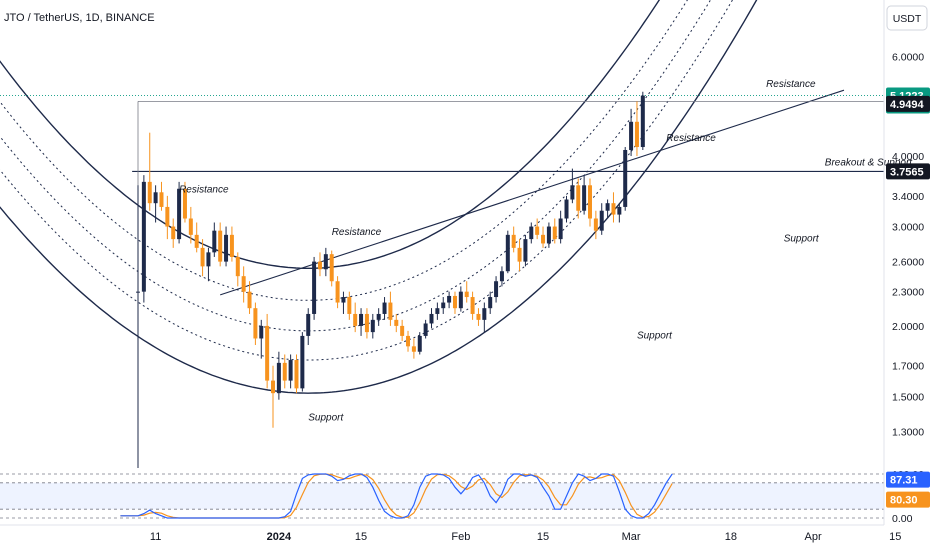  Describe the element at coordinates (908, 58) in the screenshot. I see `price-tick-label: 6.0000` at that location.